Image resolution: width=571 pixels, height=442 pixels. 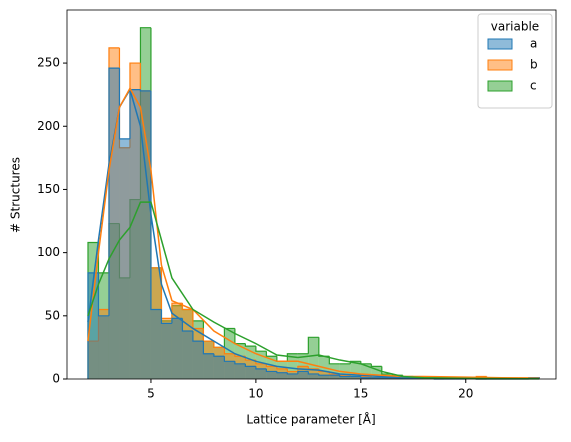 What do you see at coordinates (255, 394) in the screenshot?
I see `x-tick-label: 10` at bounding box center [255, 394].